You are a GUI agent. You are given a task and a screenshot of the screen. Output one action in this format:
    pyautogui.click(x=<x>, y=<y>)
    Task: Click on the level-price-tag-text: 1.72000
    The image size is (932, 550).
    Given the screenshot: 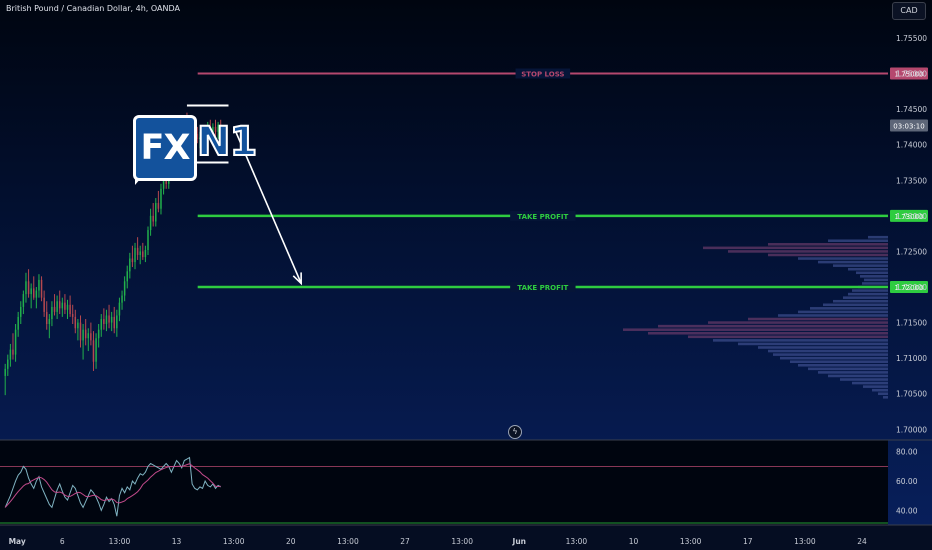 What is the action you would take?
    pyautogui.click(x=909, y=288)
    